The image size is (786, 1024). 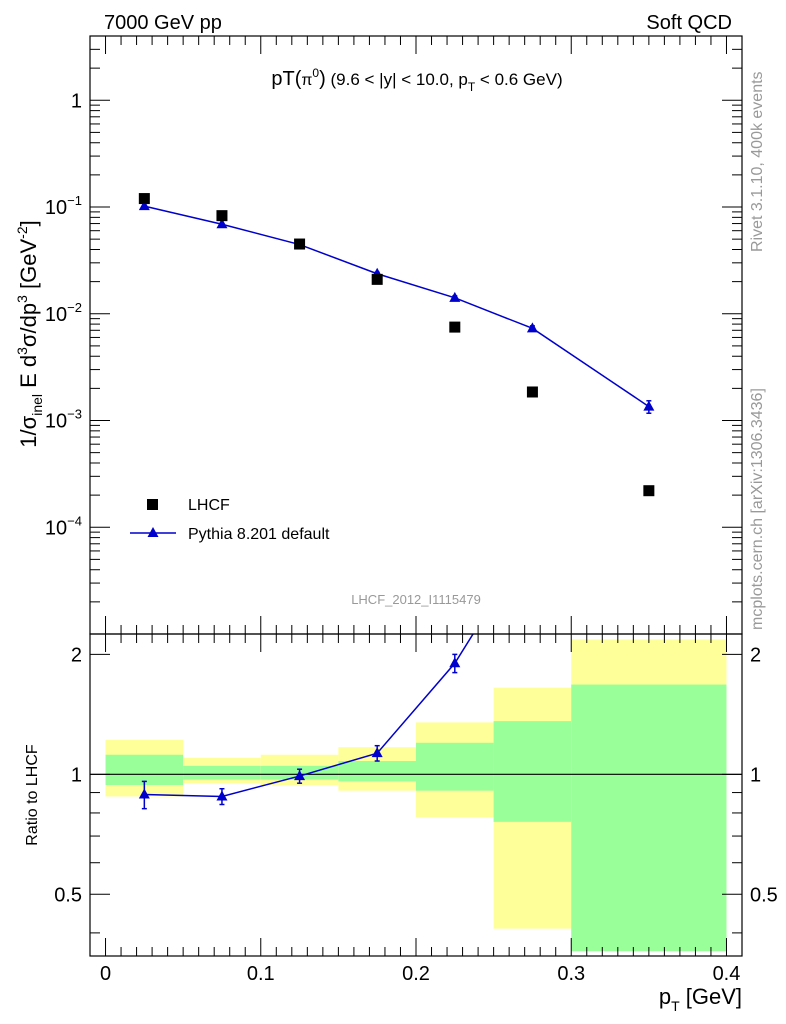 I want to click on site-label: mcplots.cern.ch [arXiv:1306.3436], so click(x=757, y=509).